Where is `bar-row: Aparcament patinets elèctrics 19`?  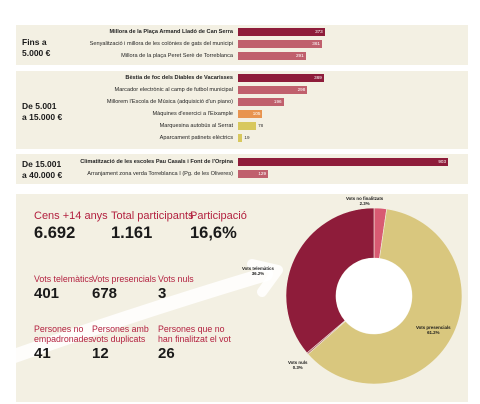 bar-row: Aparcament patinets elèctrics 19 is located at coordinates (242, 138).